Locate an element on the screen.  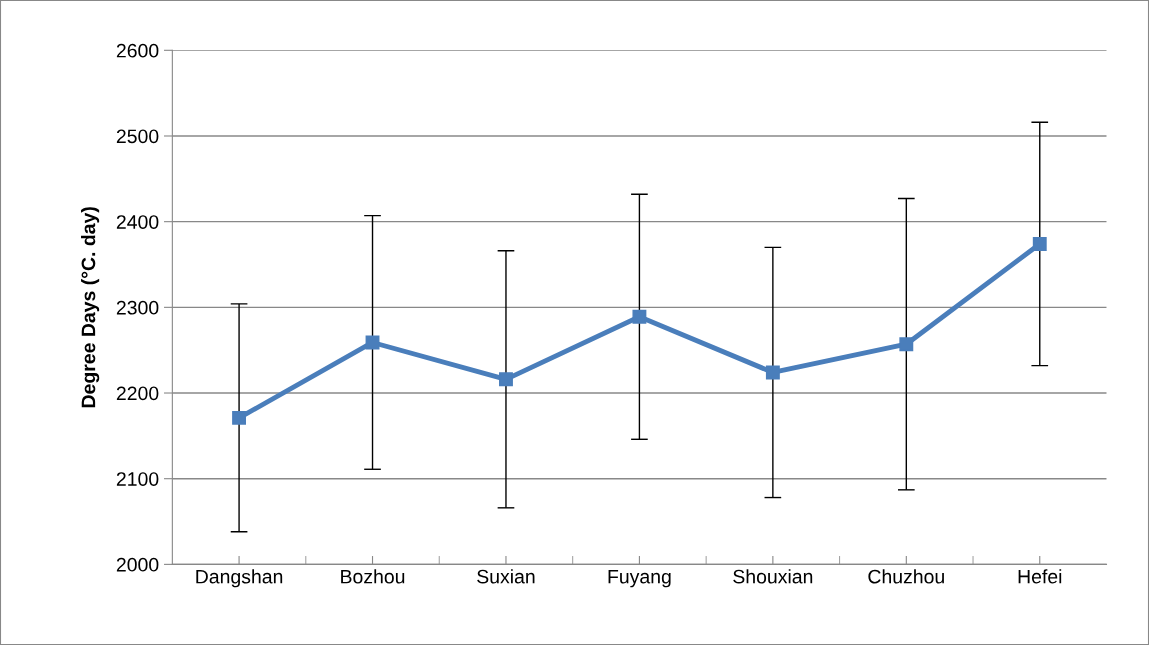
y-tick-label: 2400 is located at coordinates (137, 222).